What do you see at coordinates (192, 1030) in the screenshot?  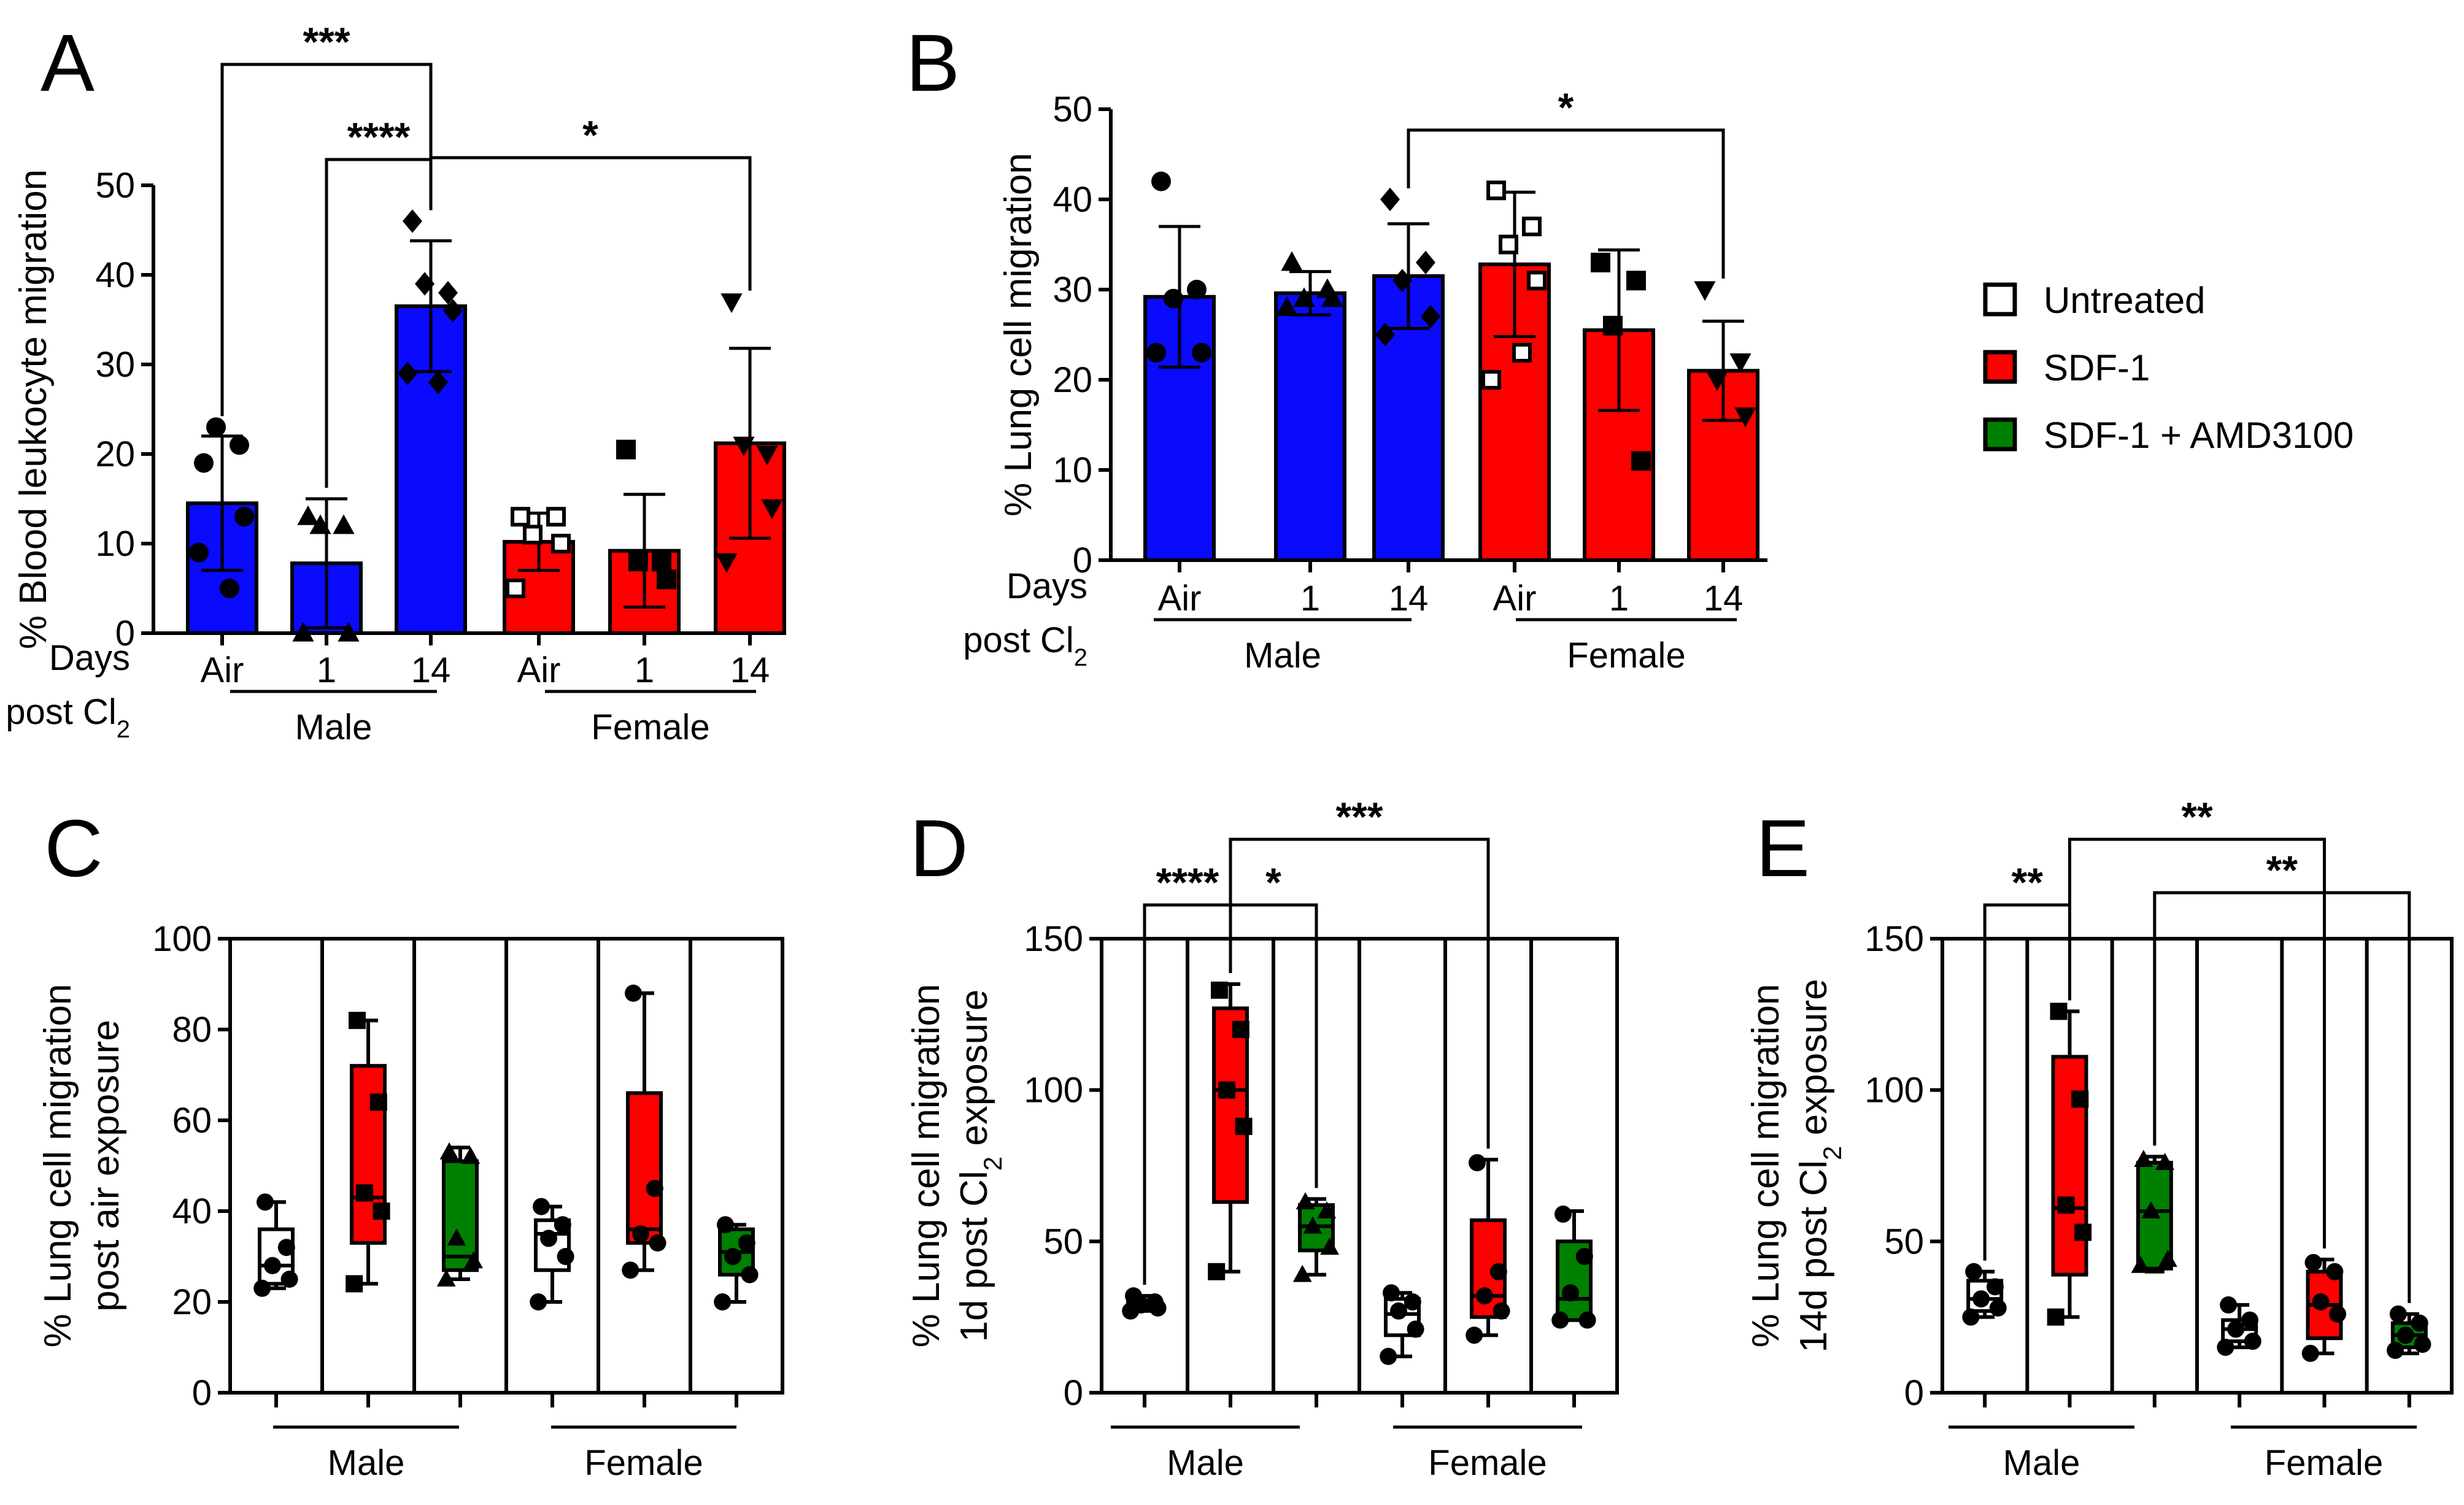 I see `y-tick-label: 80` at bounding box center [192, 1030].